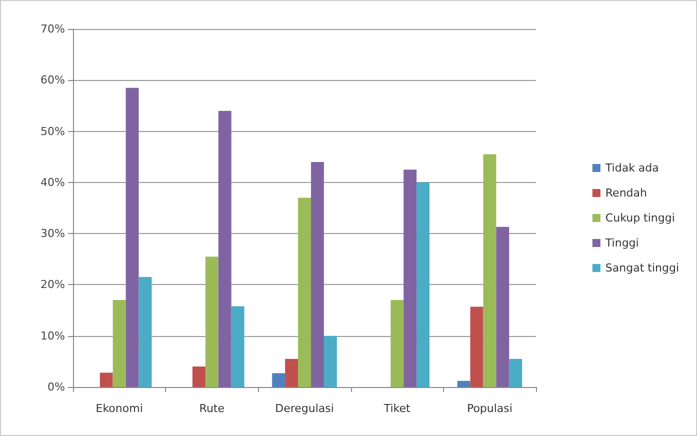  Describe the element at coordinates (642, 268) in the screenshot. I see `legend-label: Sangat tinggi` at that location.